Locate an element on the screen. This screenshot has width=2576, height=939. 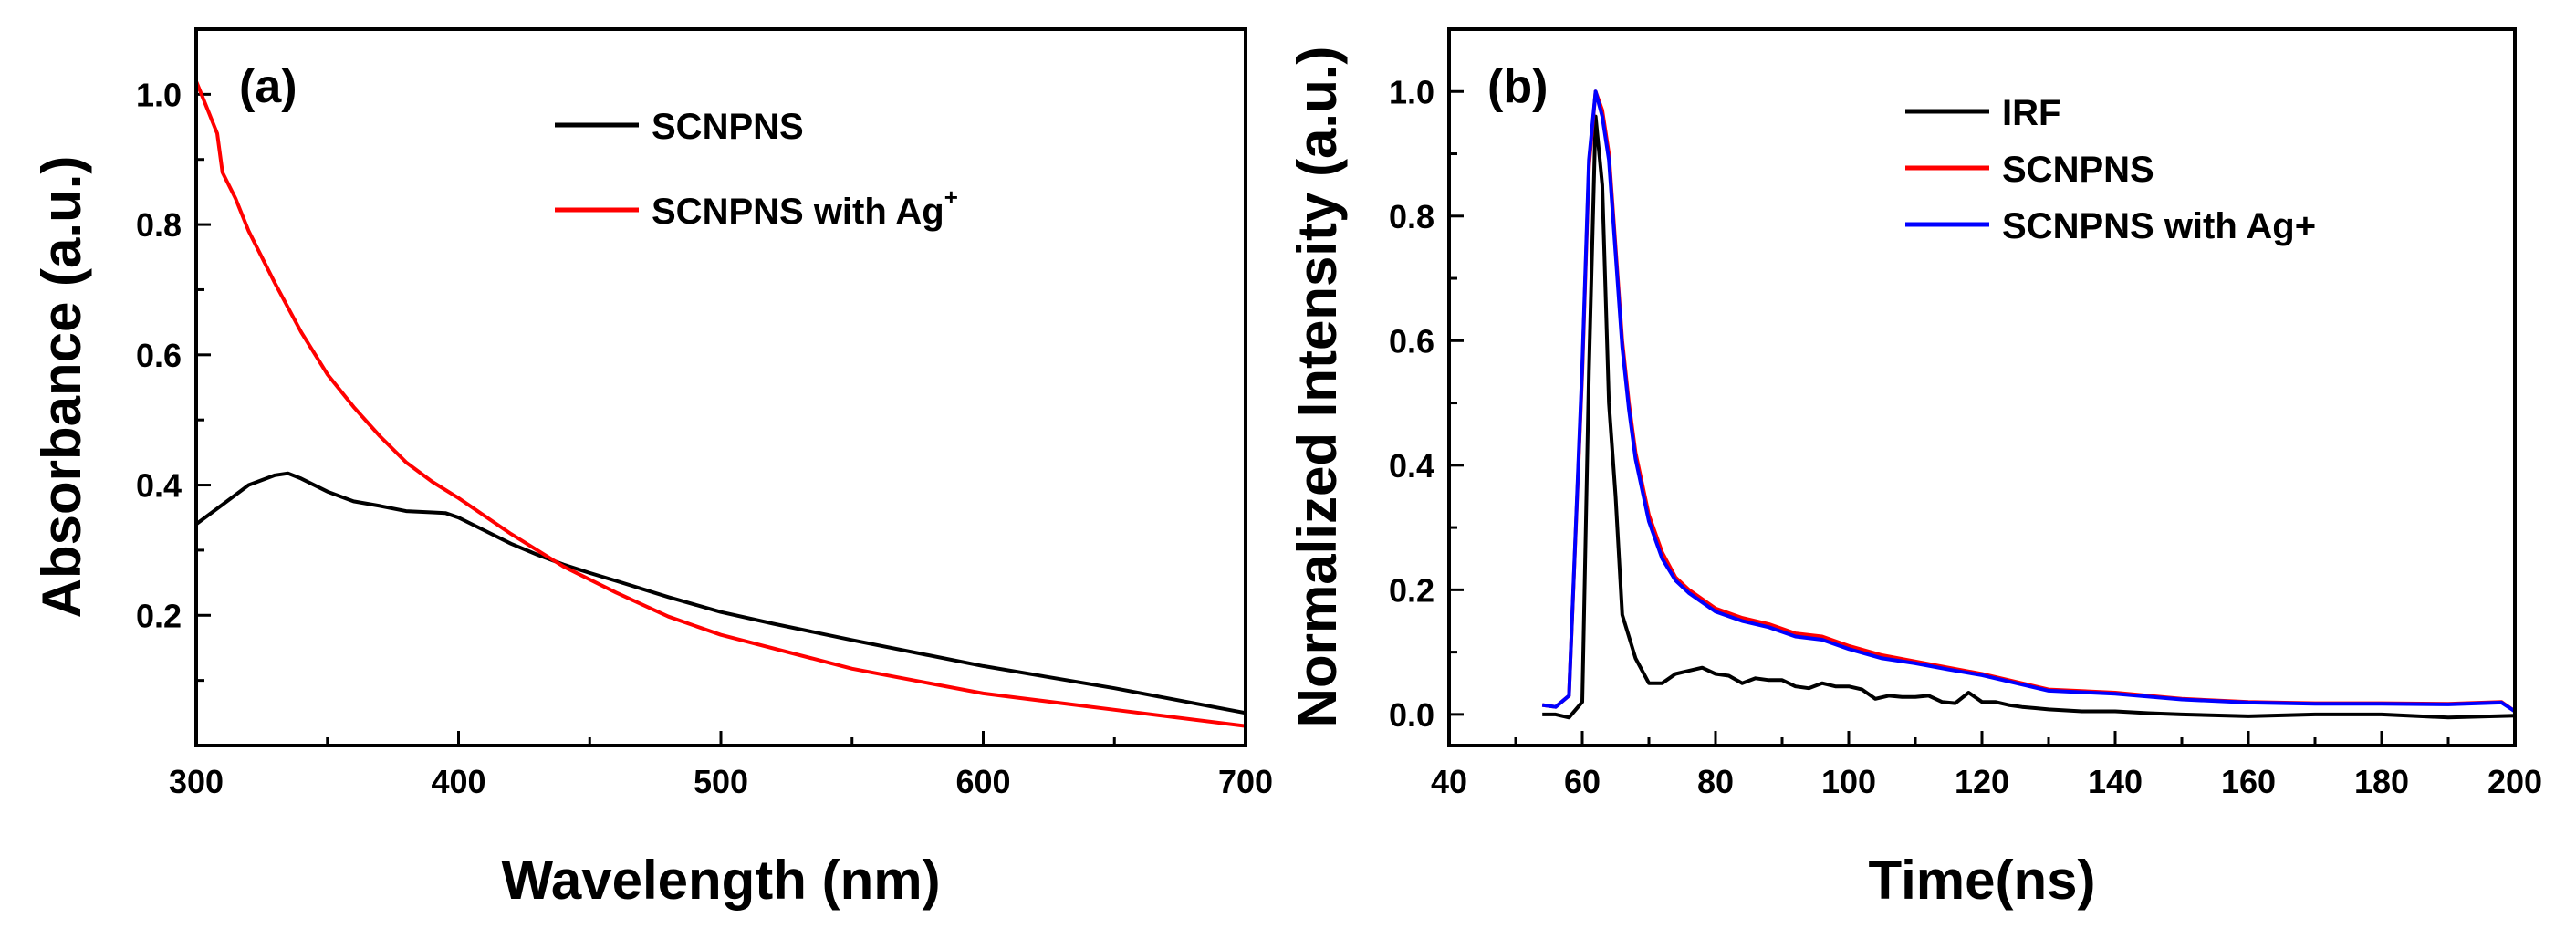
x-tick-label-a-1: 400 is located at coordinates (458, 781).